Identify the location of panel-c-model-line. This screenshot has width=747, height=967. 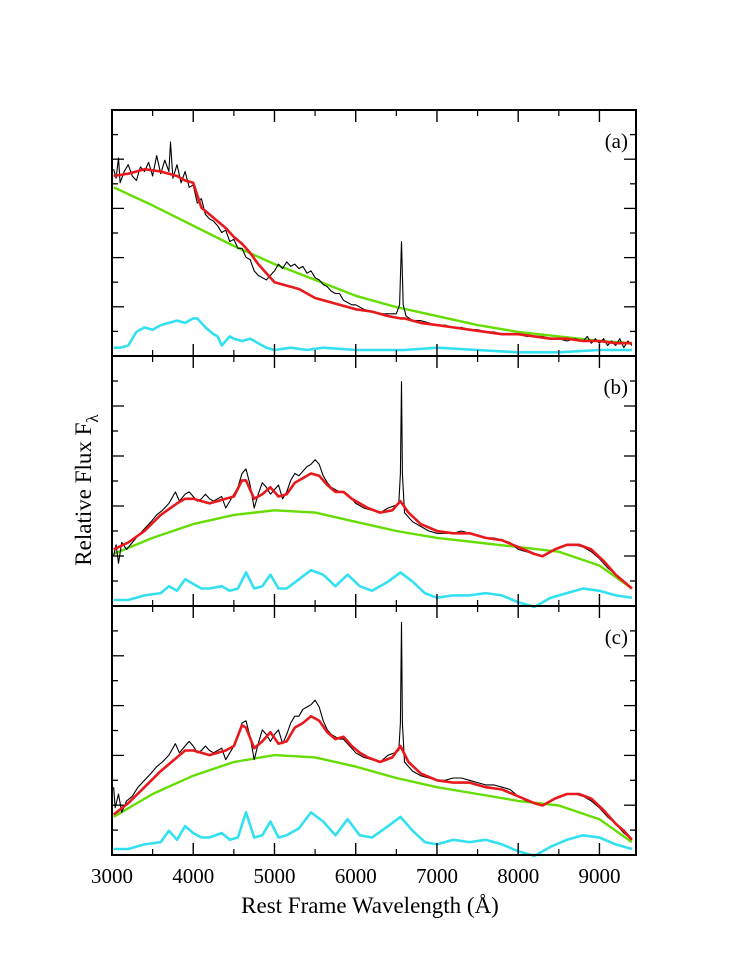
(372, 777).